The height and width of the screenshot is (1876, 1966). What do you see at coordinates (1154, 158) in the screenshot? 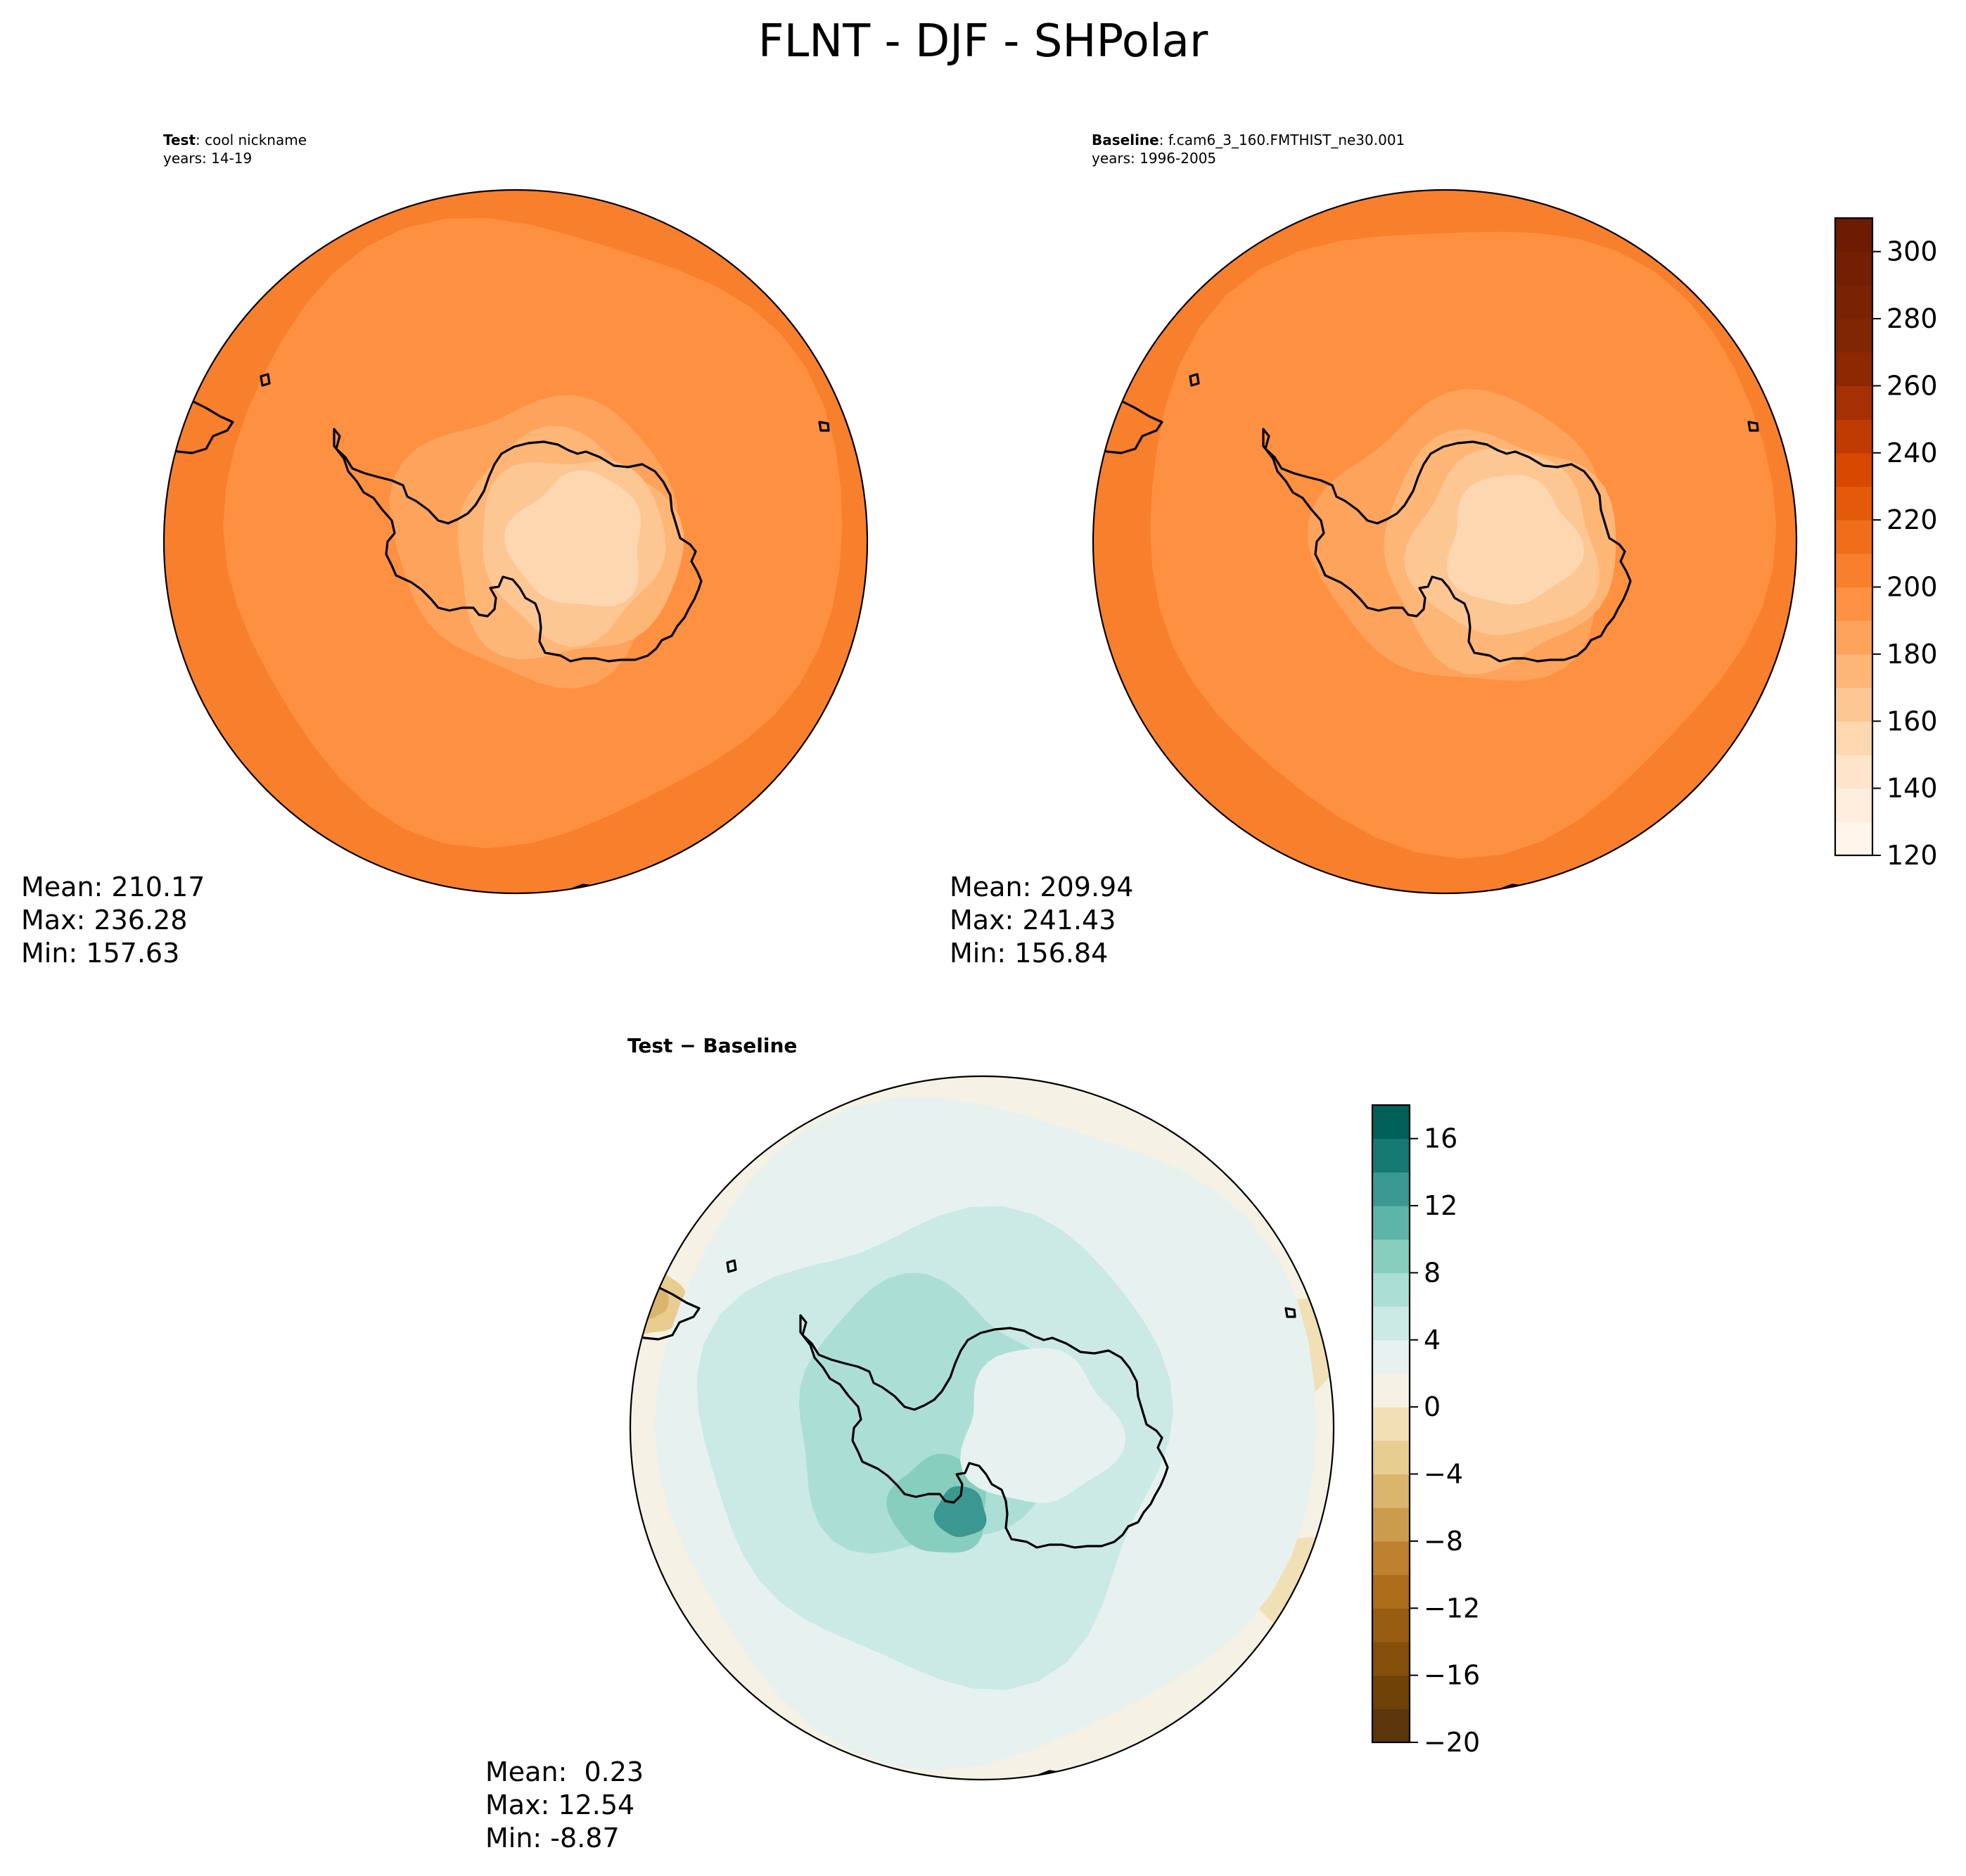
I see `baseline-panel-subtitle: years: 1996-2005` at bounding box center [1154, 158].